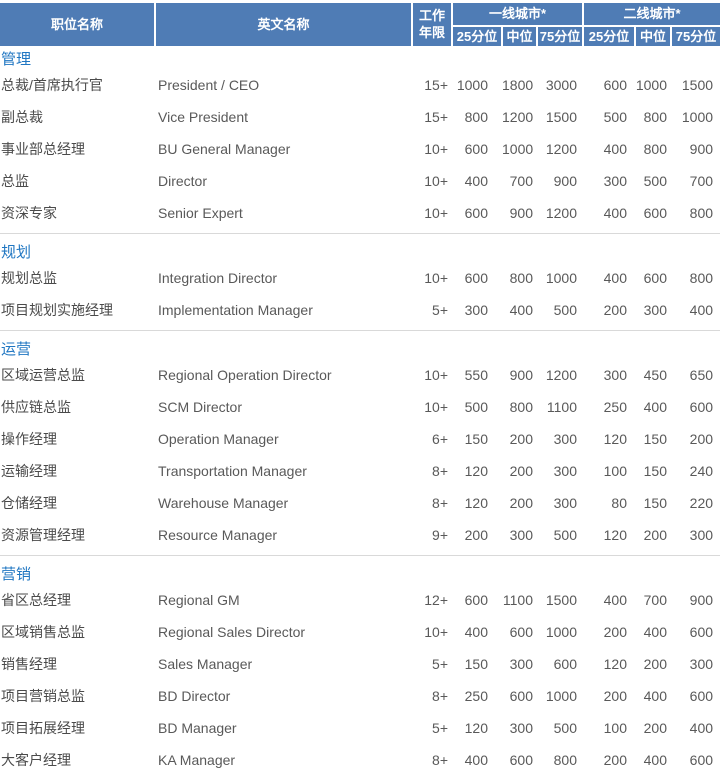 The image size is (720, 773). Describe the element at coordinates (651, 85) in the screenshot. I see `tier2-median-cell: 1000` at that location.